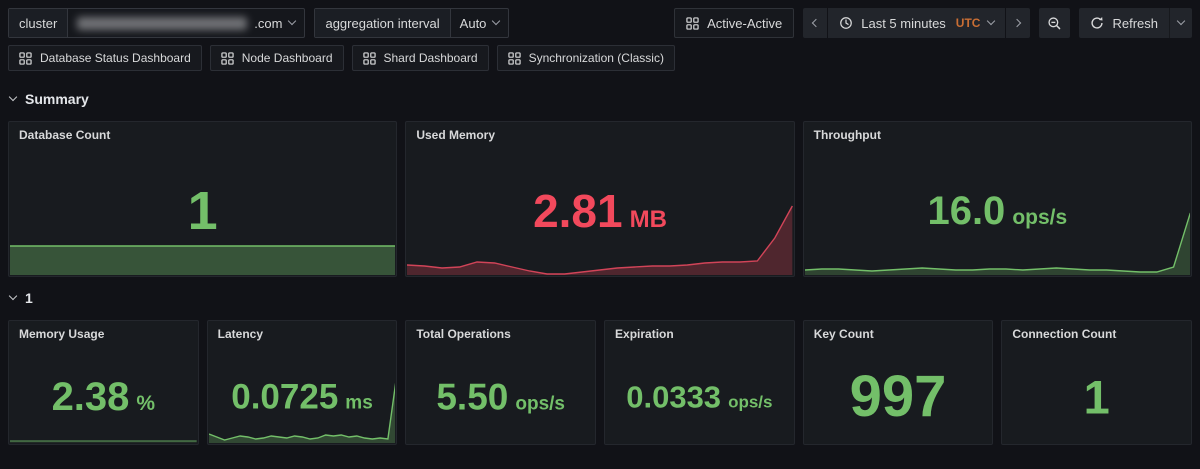 Image resolution: width=1200 pixels, height=469 pixels. I want to click on active-active-link-button: Active-Active, so click(734, 23).